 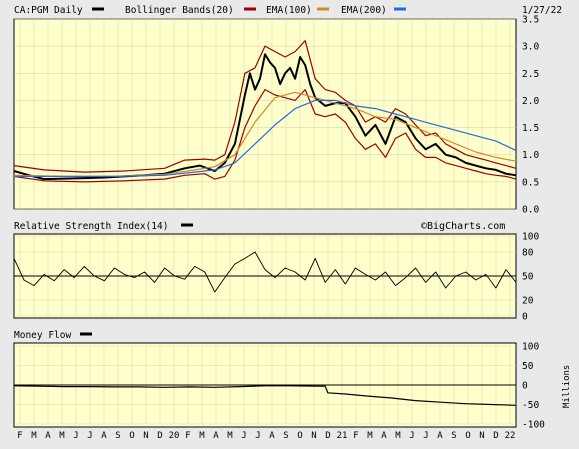 What do you see at coordinates (530, 182) in the screenshot?
I see `price-y-tick-label: 0.5` at bounding box center [530, 182].